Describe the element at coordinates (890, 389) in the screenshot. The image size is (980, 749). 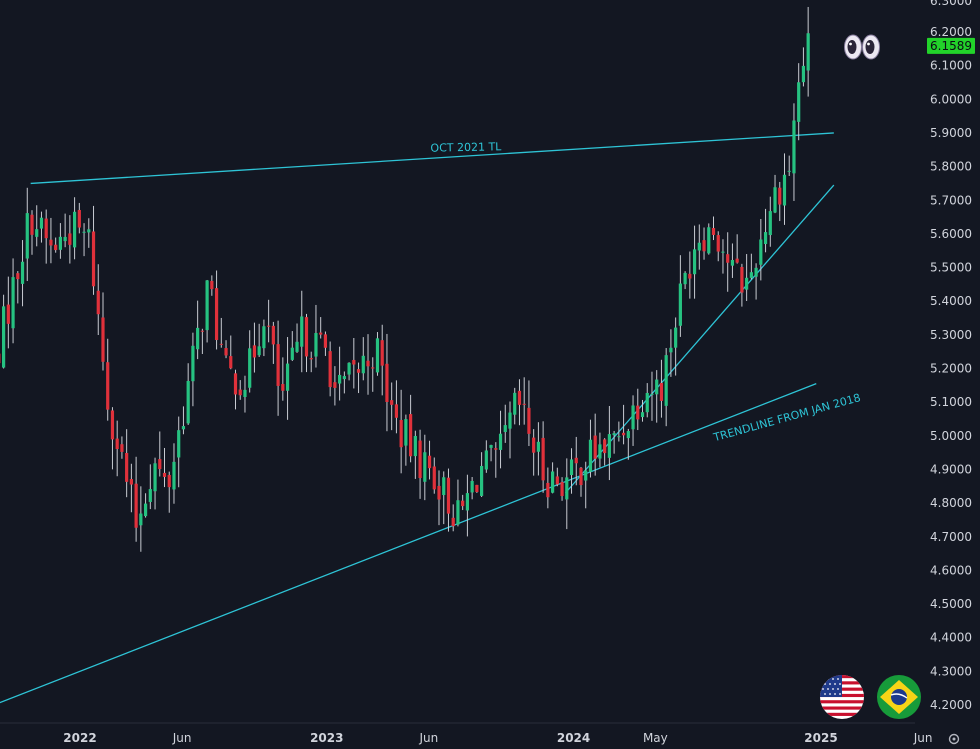
I see `overlays` at that location.